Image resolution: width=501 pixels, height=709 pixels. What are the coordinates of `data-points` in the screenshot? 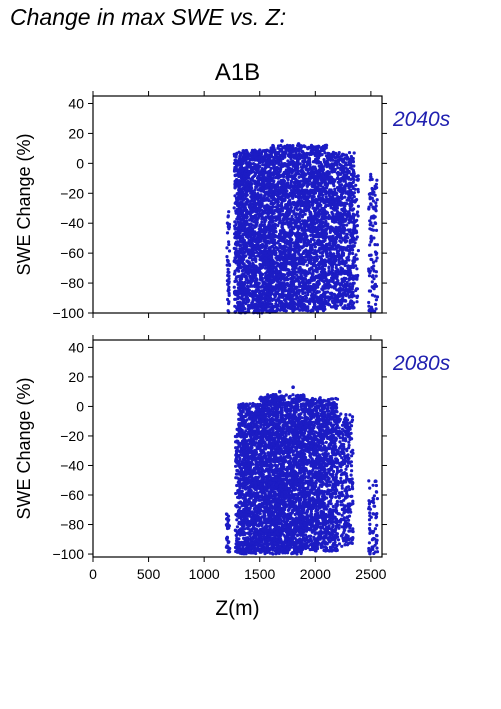 It's located at (302, 227).